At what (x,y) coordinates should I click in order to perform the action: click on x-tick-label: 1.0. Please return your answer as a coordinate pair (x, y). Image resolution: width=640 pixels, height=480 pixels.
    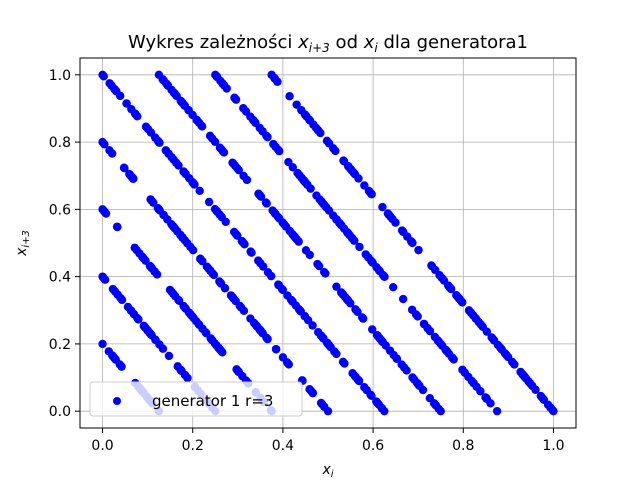
    Looking at the image, I should click on (553, 446).